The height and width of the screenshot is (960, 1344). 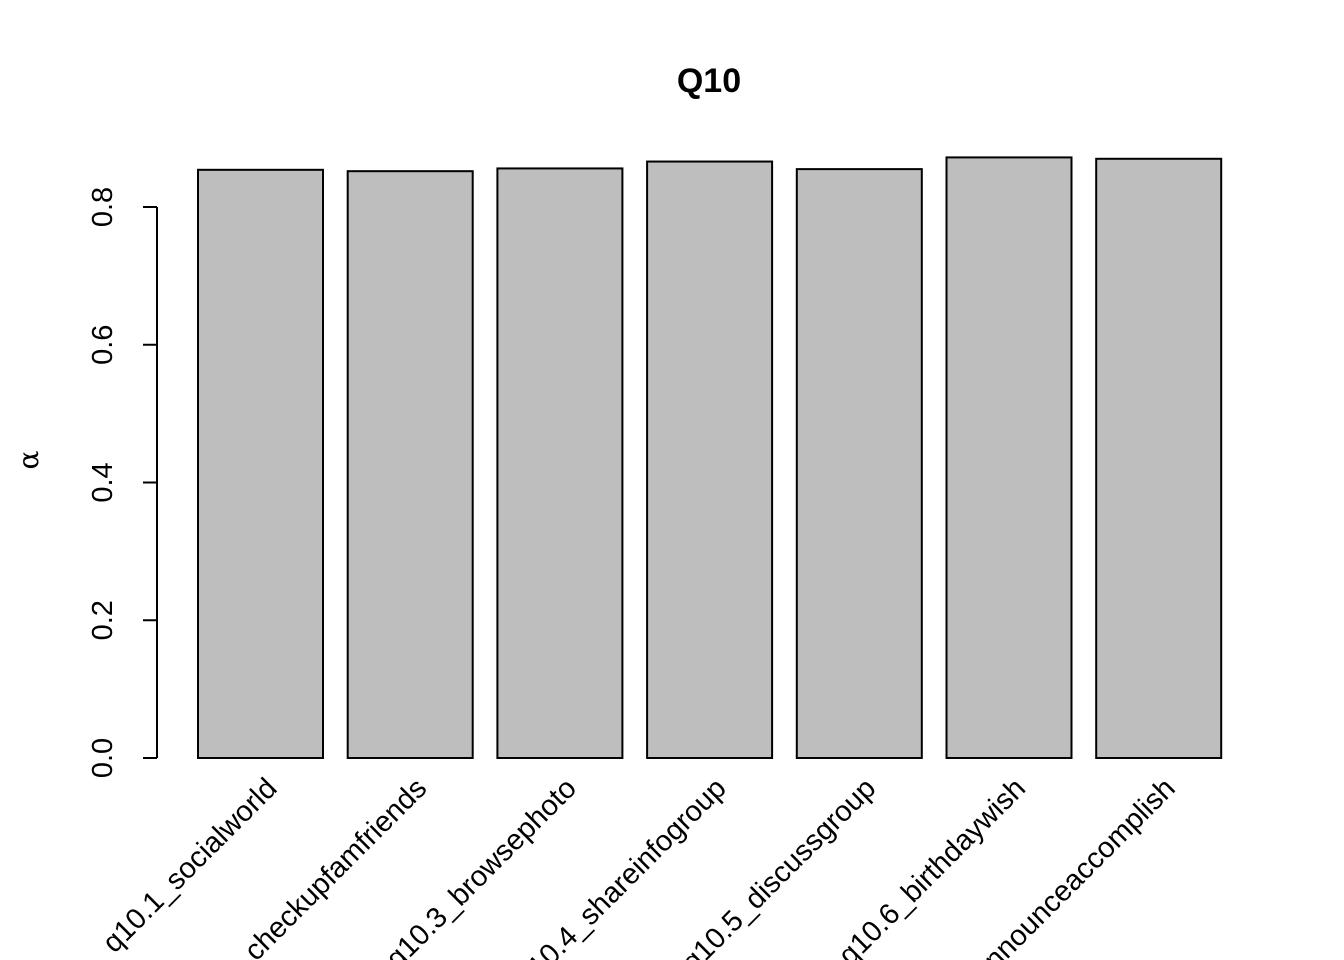 I want to click on y-tick-label: 0.0, so click(x=103, y=758).